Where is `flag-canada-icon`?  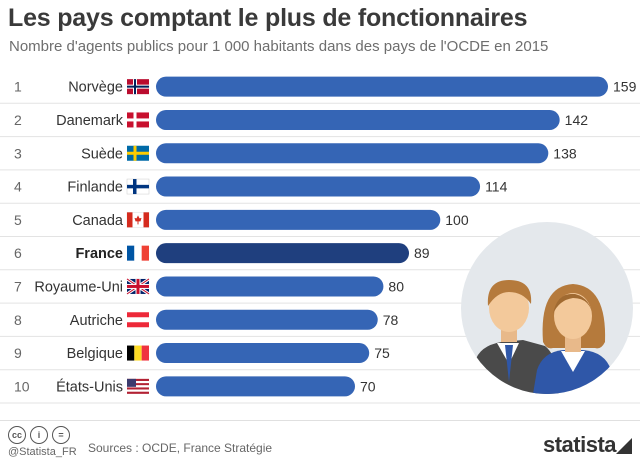 flag-canada-icon is located at coordinates (138, 220).